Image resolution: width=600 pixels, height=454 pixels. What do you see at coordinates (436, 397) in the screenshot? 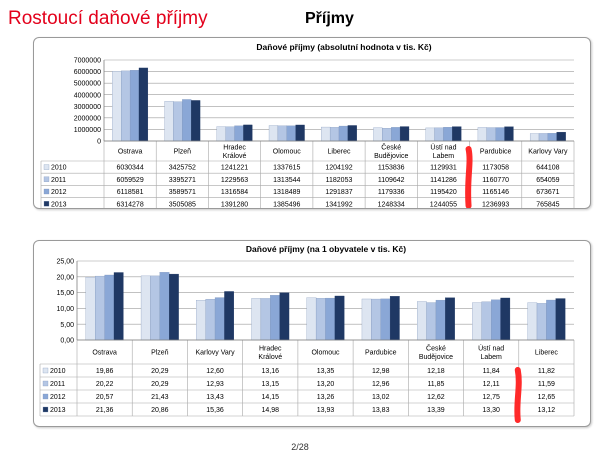
I see `data-label: 12,62` at bounding box center [436, 397].